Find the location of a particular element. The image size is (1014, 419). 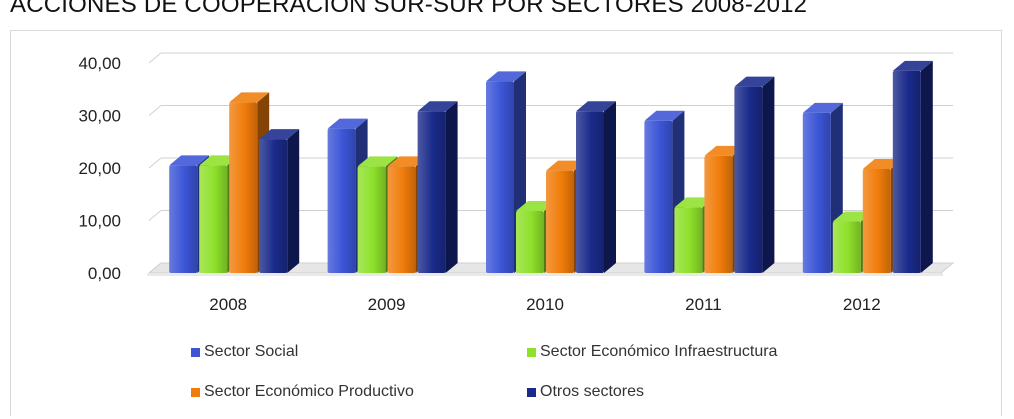

y-tick-label: 10,00 is located at coordinates (99, 221).